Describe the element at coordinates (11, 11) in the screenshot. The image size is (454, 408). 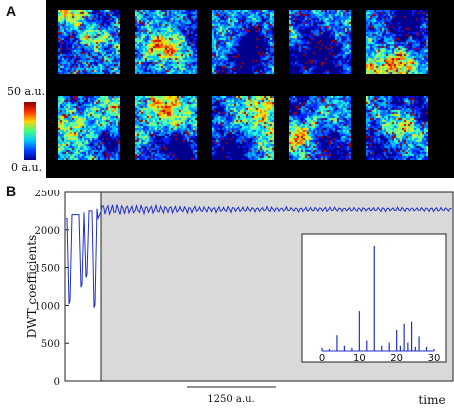
I see `panel-a-label: A` at that location.